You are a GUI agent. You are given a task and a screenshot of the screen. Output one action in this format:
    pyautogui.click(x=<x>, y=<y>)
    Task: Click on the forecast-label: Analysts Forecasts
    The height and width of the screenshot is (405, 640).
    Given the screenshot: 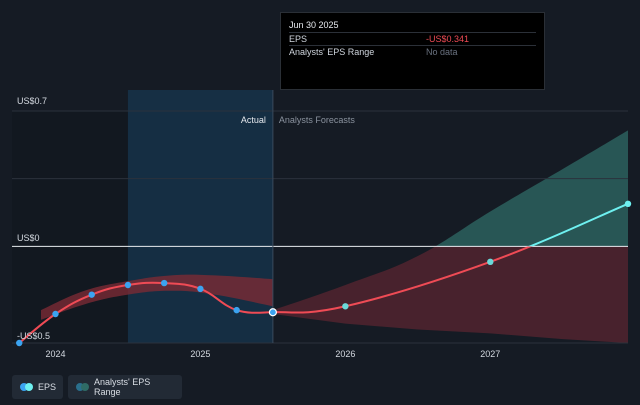 What is the action you would take?
    pyautogui.click(x=317, y=120)
    